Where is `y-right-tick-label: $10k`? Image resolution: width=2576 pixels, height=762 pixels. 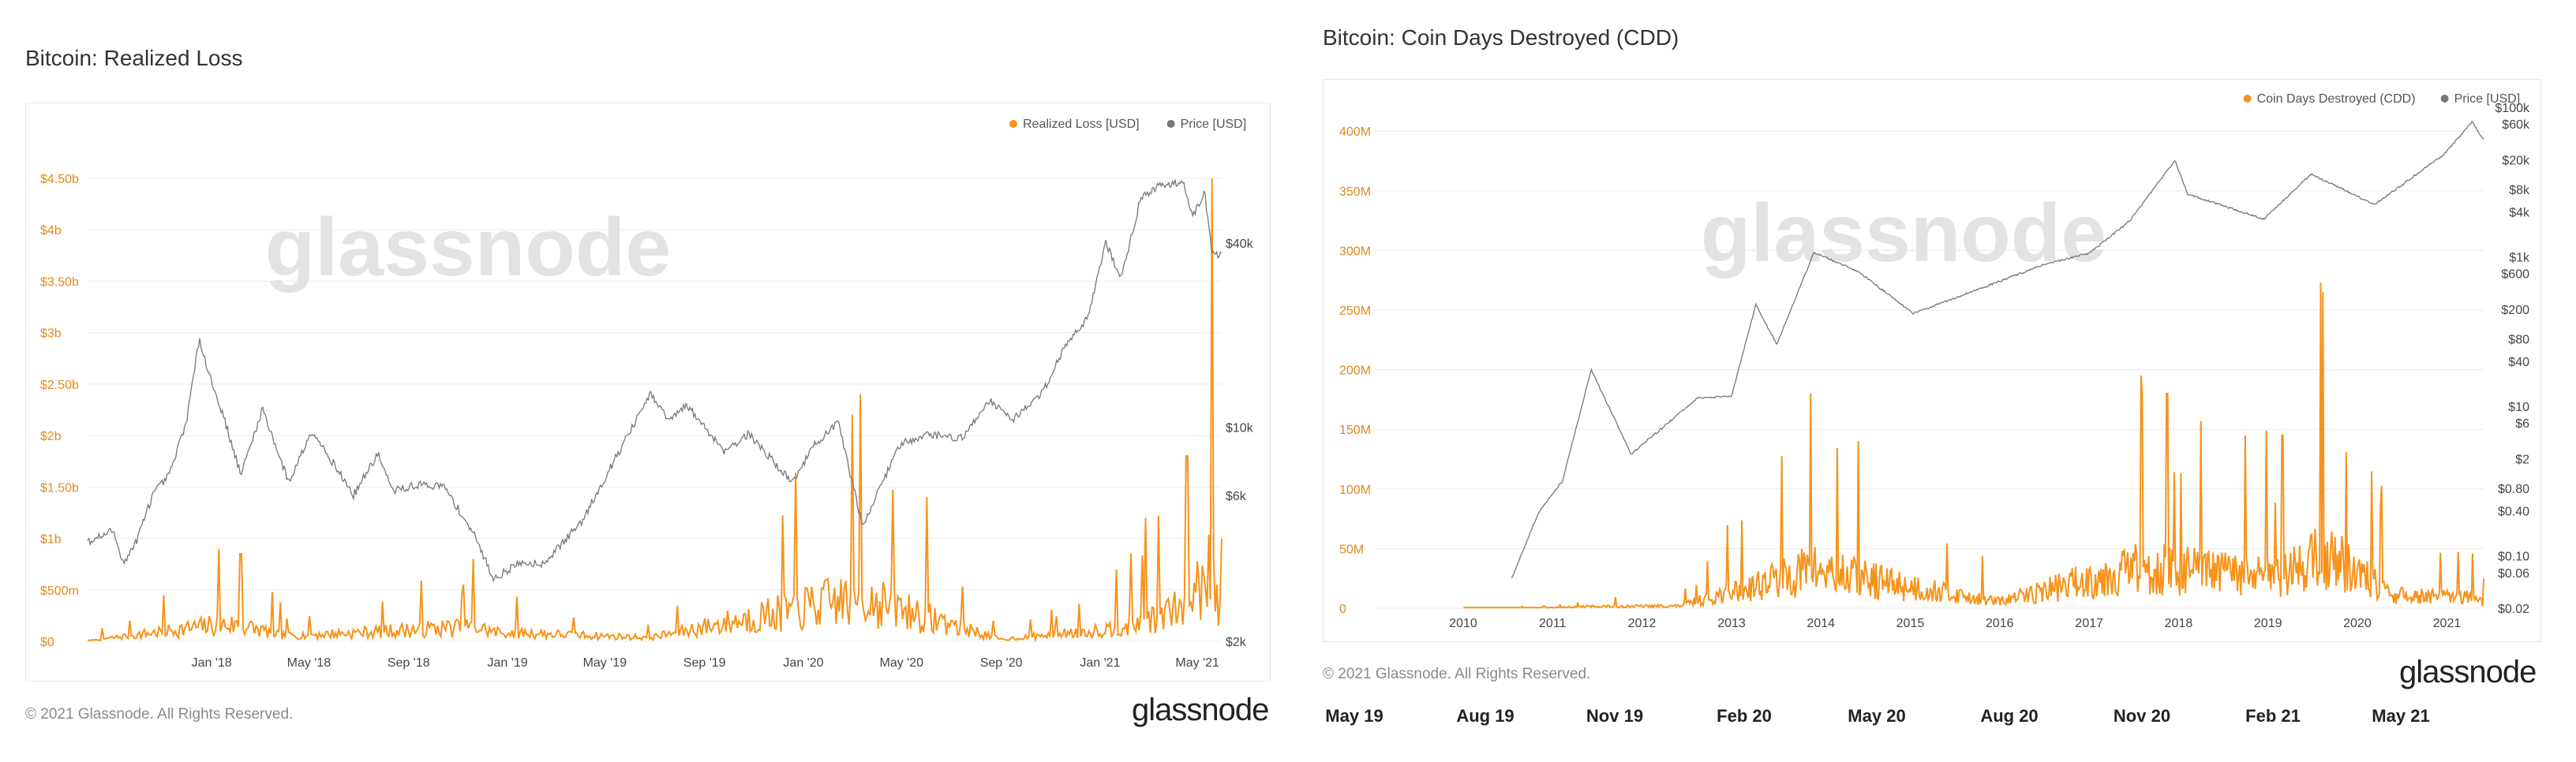 y-right-tick-label: $10k is located at coordinates (1240, 428).